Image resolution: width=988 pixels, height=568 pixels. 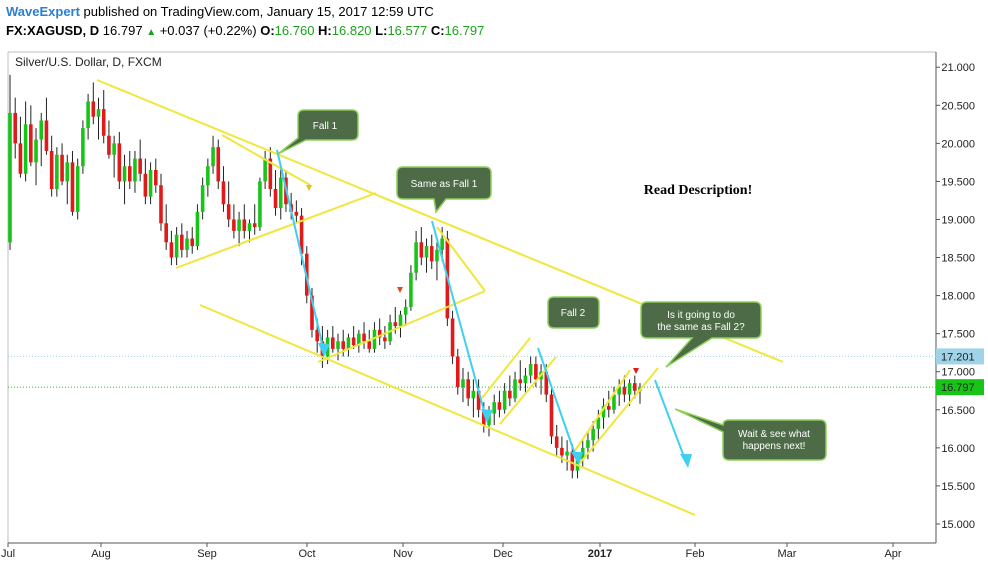 I want to click on chart-title: Silver/U.S. Dollar, D, FXCM, so click(x=88, y=62).